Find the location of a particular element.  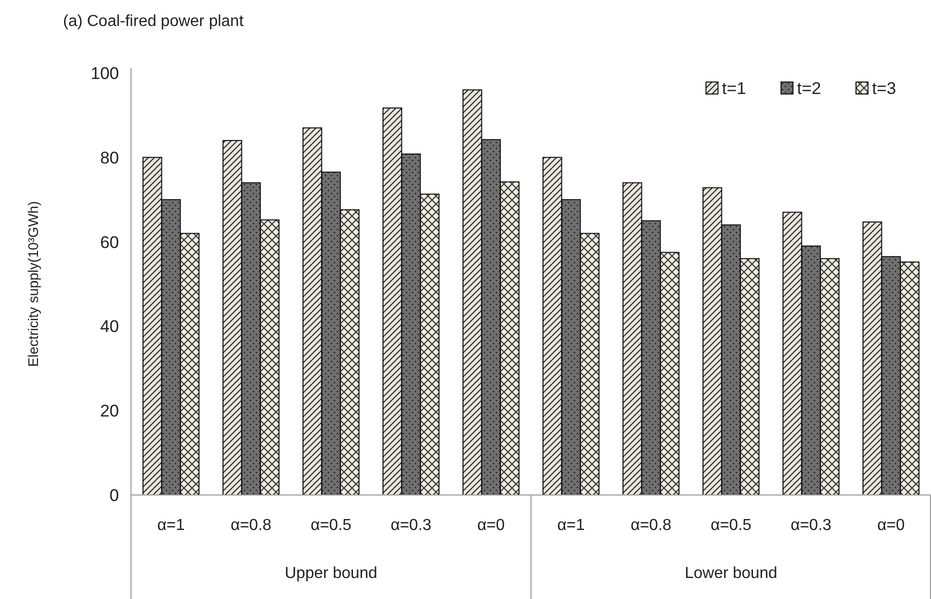

y-tick-label: 80 is located at coordinates (109, 158).